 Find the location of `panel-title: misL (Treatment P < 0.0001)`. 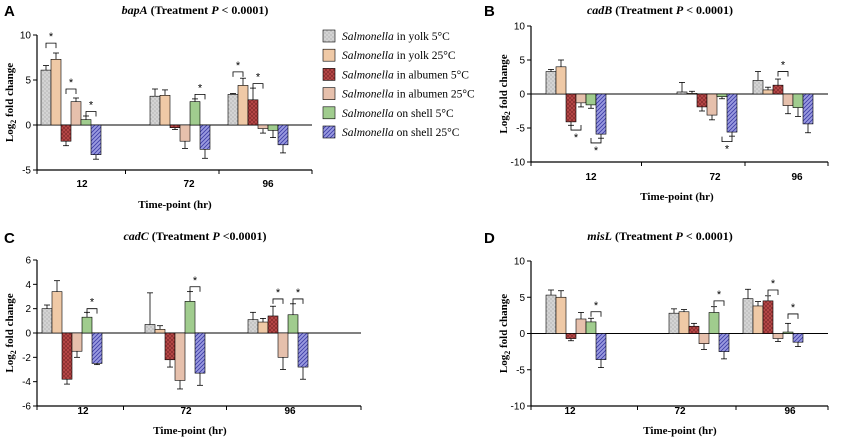

panel-title: misL (Treatment P < 0.0001) is located at coordinates (659, 236).